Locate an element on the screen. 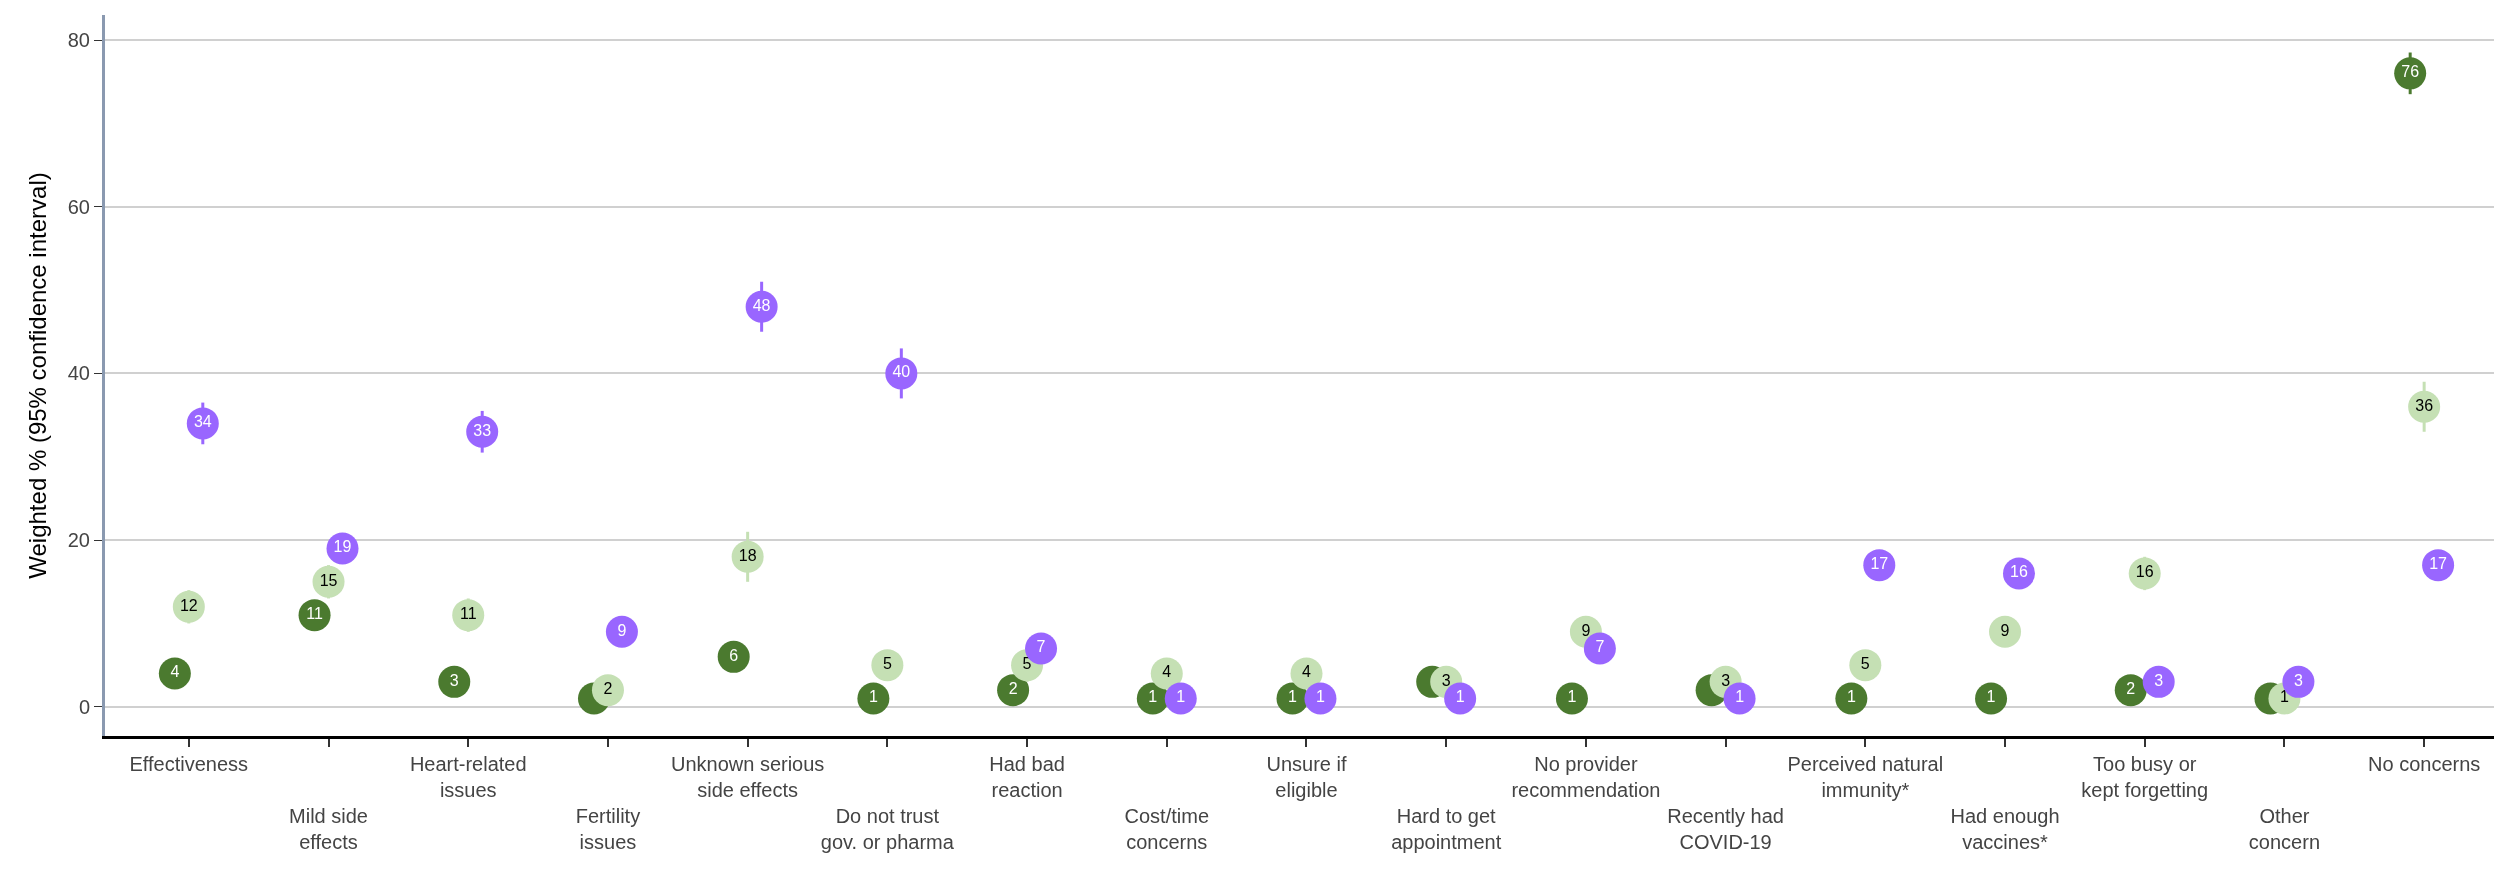  data-label: 40 is located at coordinates (901, 372).